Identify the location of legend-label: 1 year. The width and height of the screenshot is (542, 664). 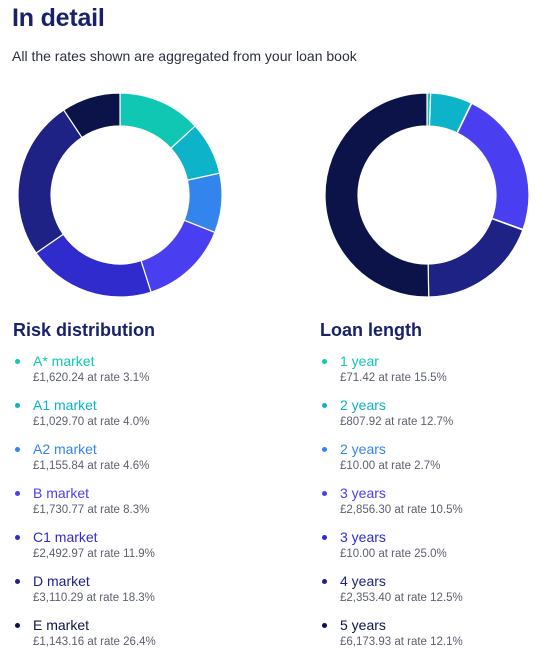
(359, 361).